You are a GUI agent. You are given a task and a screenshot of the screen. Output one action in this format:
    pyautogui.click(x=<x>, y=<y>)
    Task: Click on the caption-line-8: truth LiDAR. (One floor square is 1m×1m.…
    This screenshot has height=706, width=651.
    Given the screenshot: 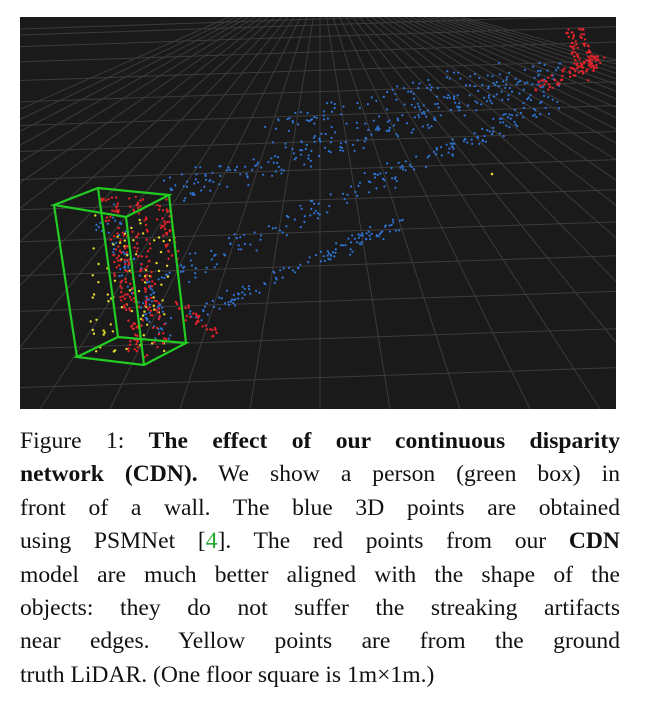 What is the action you would take?
    pyautogui.click(x=227, y=674)
    